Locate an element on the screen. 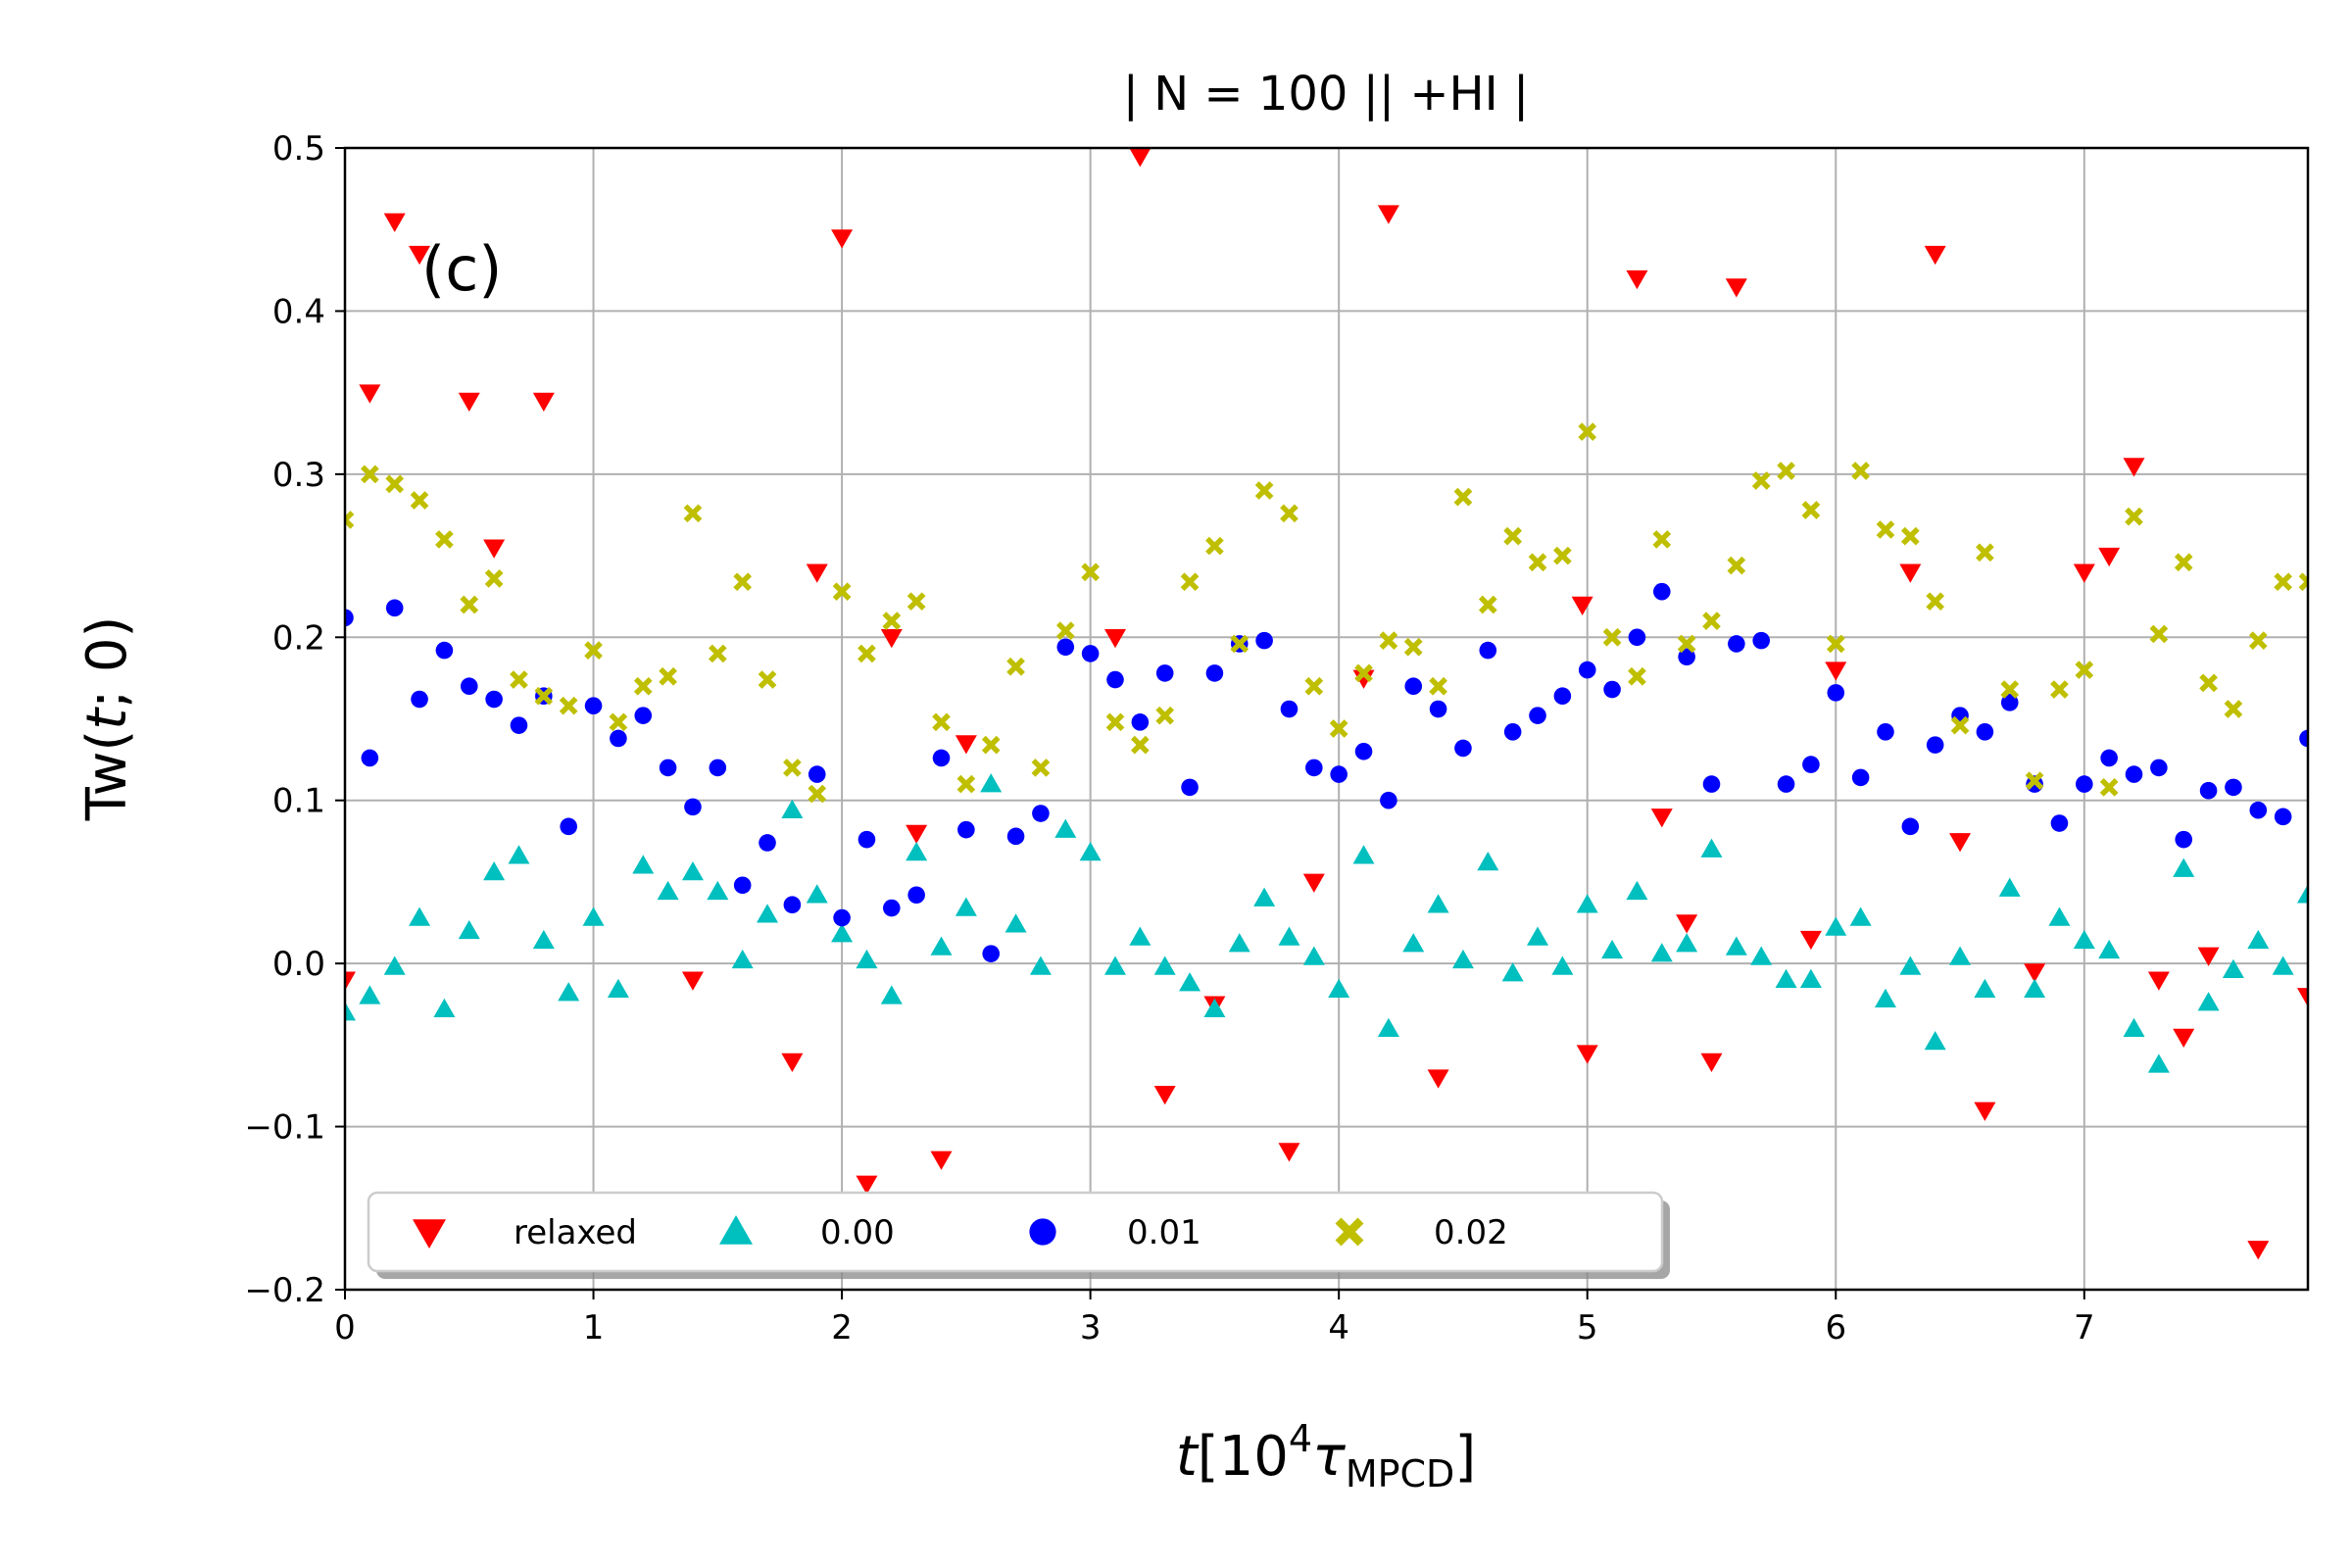 The width and height of the screenshot is (2352, 1568). chart-title: | N = 100 || +HI | is located at coordinates (1326, 94).